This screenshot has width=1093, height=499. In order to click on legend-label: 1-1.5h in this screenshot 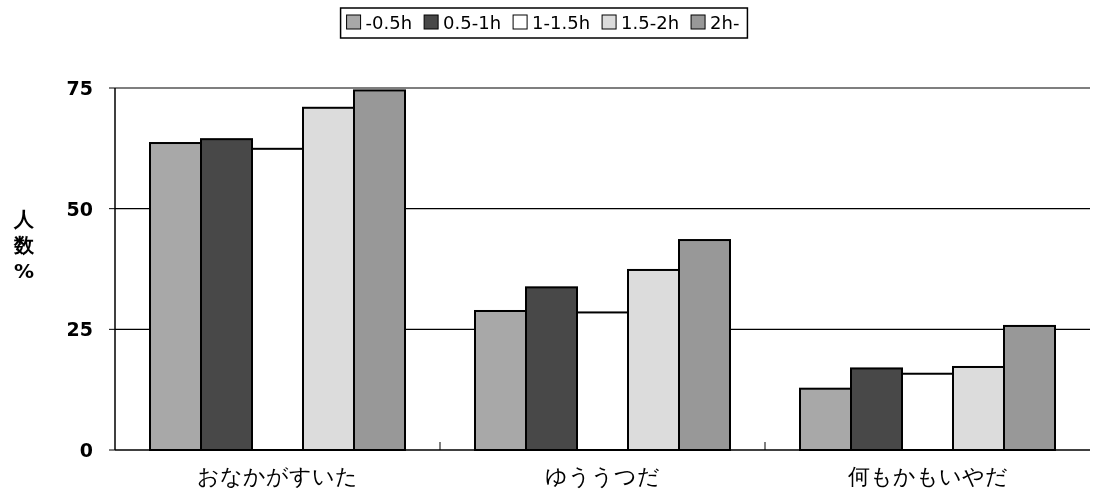, I will do `click(561, 22)`.